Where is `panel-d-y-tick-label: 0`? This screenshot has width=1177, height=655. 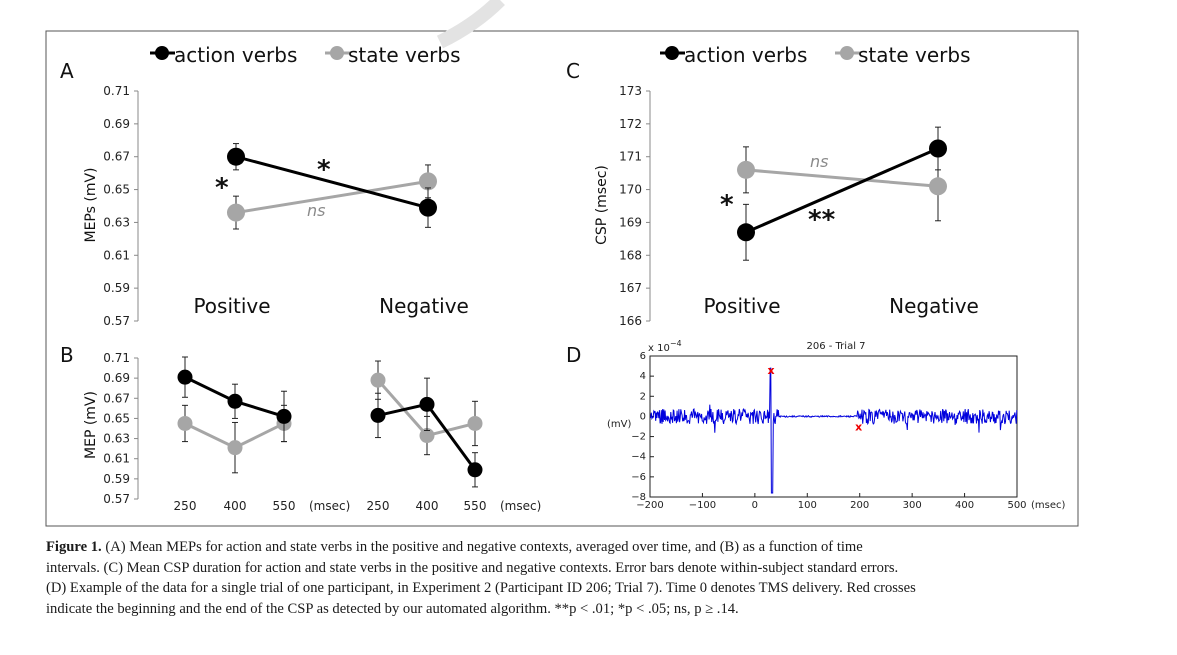
panel-d-y-tick-label: 0 is located at coordinates (643, 416).